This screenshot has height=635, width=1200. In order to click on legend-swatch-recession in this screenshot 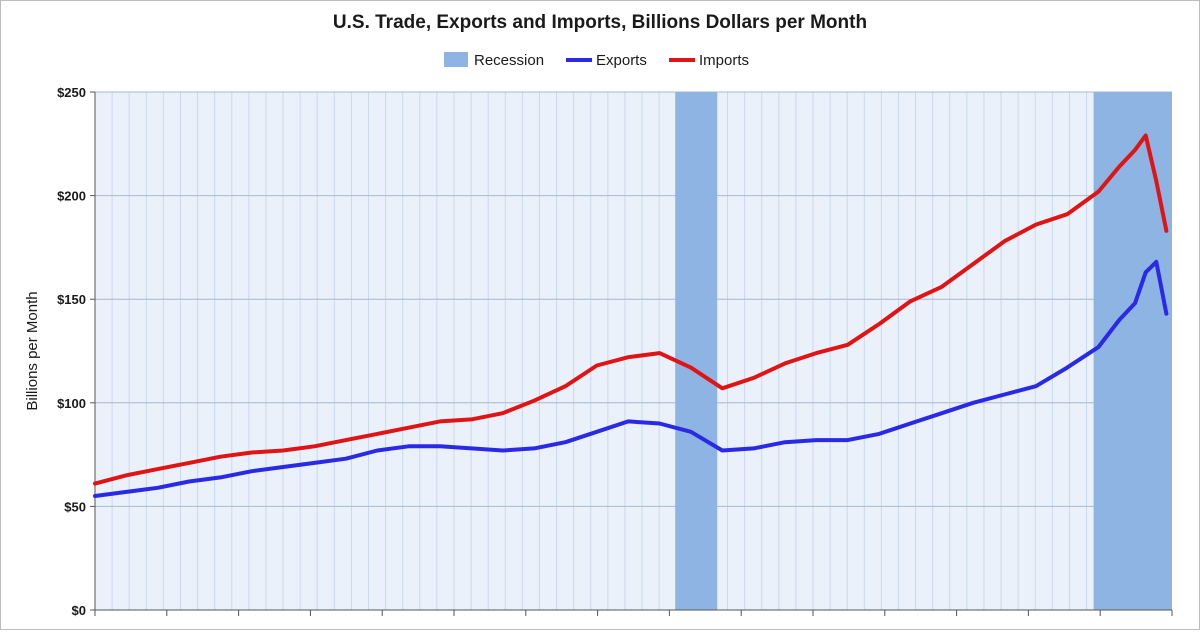, I will do `click(456, 59)`.